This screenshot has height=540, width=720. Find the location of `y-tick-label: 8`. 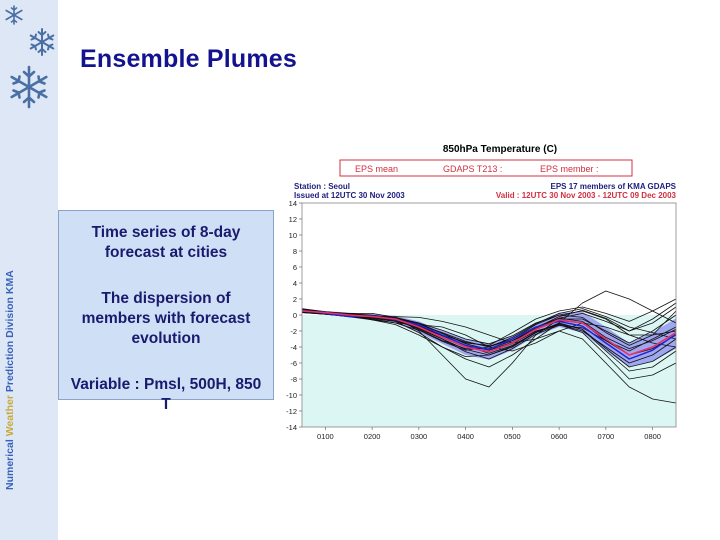

y-tick-label: 8 is located at coordinates (295, 251).